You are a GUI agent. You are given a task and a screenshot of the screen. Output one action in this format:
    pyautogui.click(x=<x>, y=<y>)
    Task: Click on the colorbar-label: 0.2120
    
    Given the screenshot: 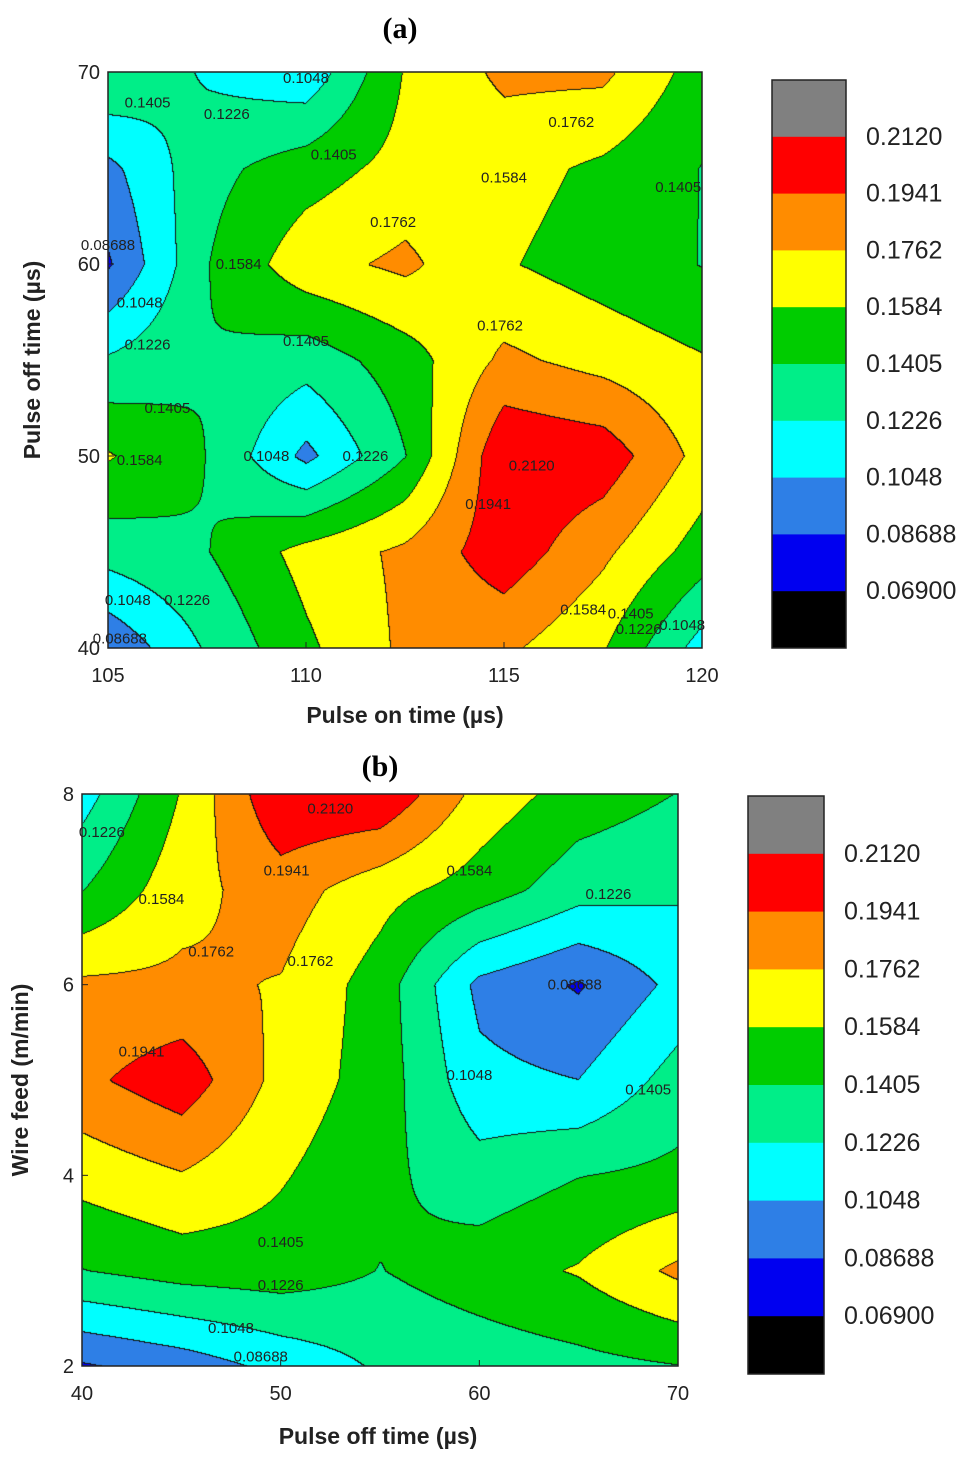 What is the action you would take?
    pyautogui.click(x=904, y=137)
    